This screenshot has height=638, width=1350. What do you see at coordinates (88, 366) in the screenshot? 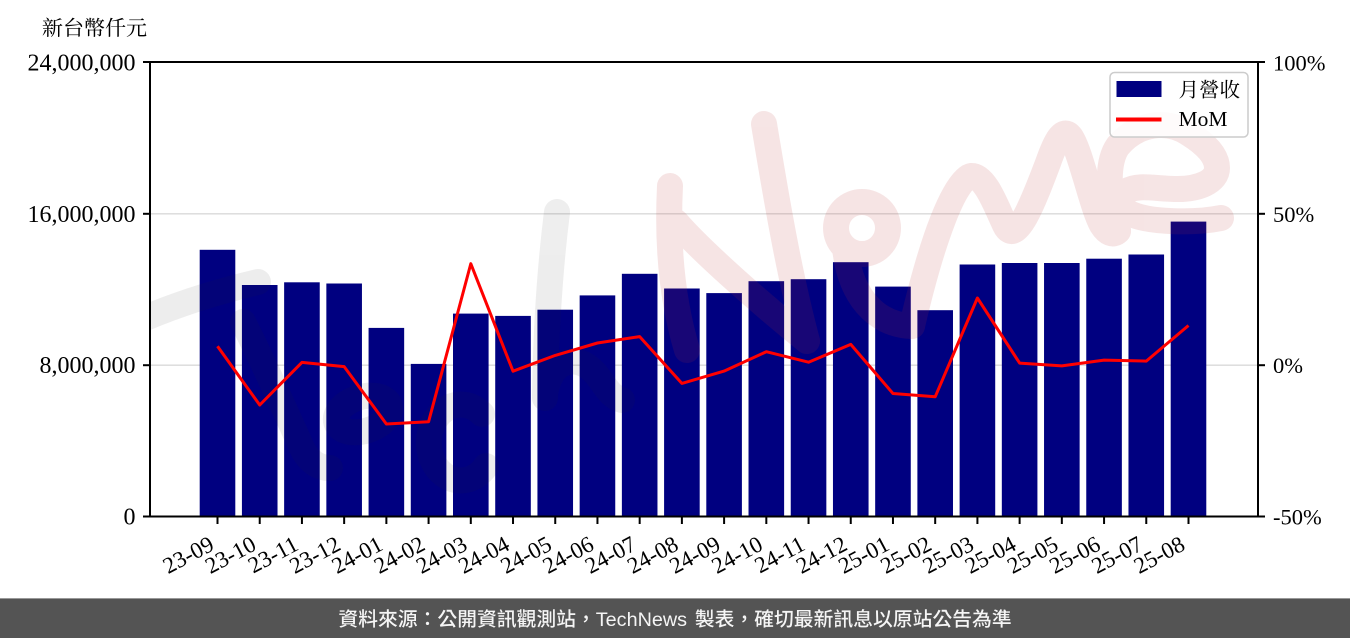
I see `svg-text: 8,000,000` at bounding box center [88, 366].